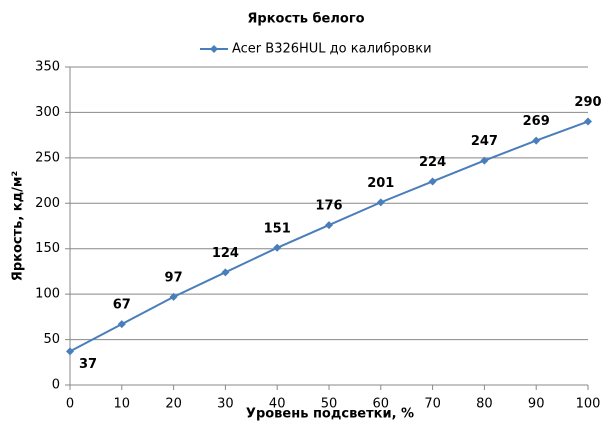 Image resolution: width=612 pixels, height=437 pixels. Describe the element at coordinates (432, 404) in the screenshot. I see `x-tick-label: 70` at that location.